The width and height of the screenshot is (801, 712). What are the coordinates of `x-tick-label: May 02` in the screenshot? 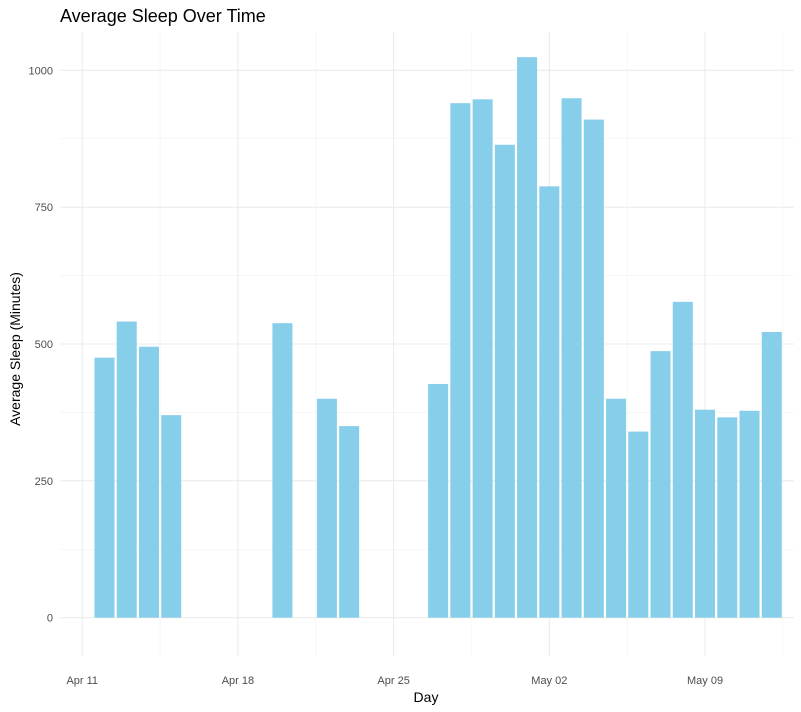 It's located at (549, 681).